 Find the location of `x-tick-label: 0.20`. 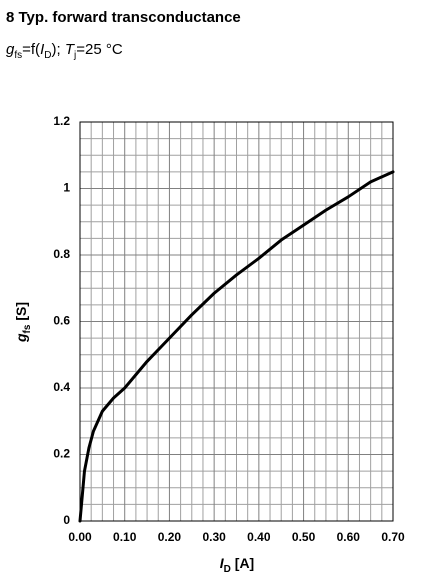

x-tick-label: 0.20 is located at coordinates (170, 537).